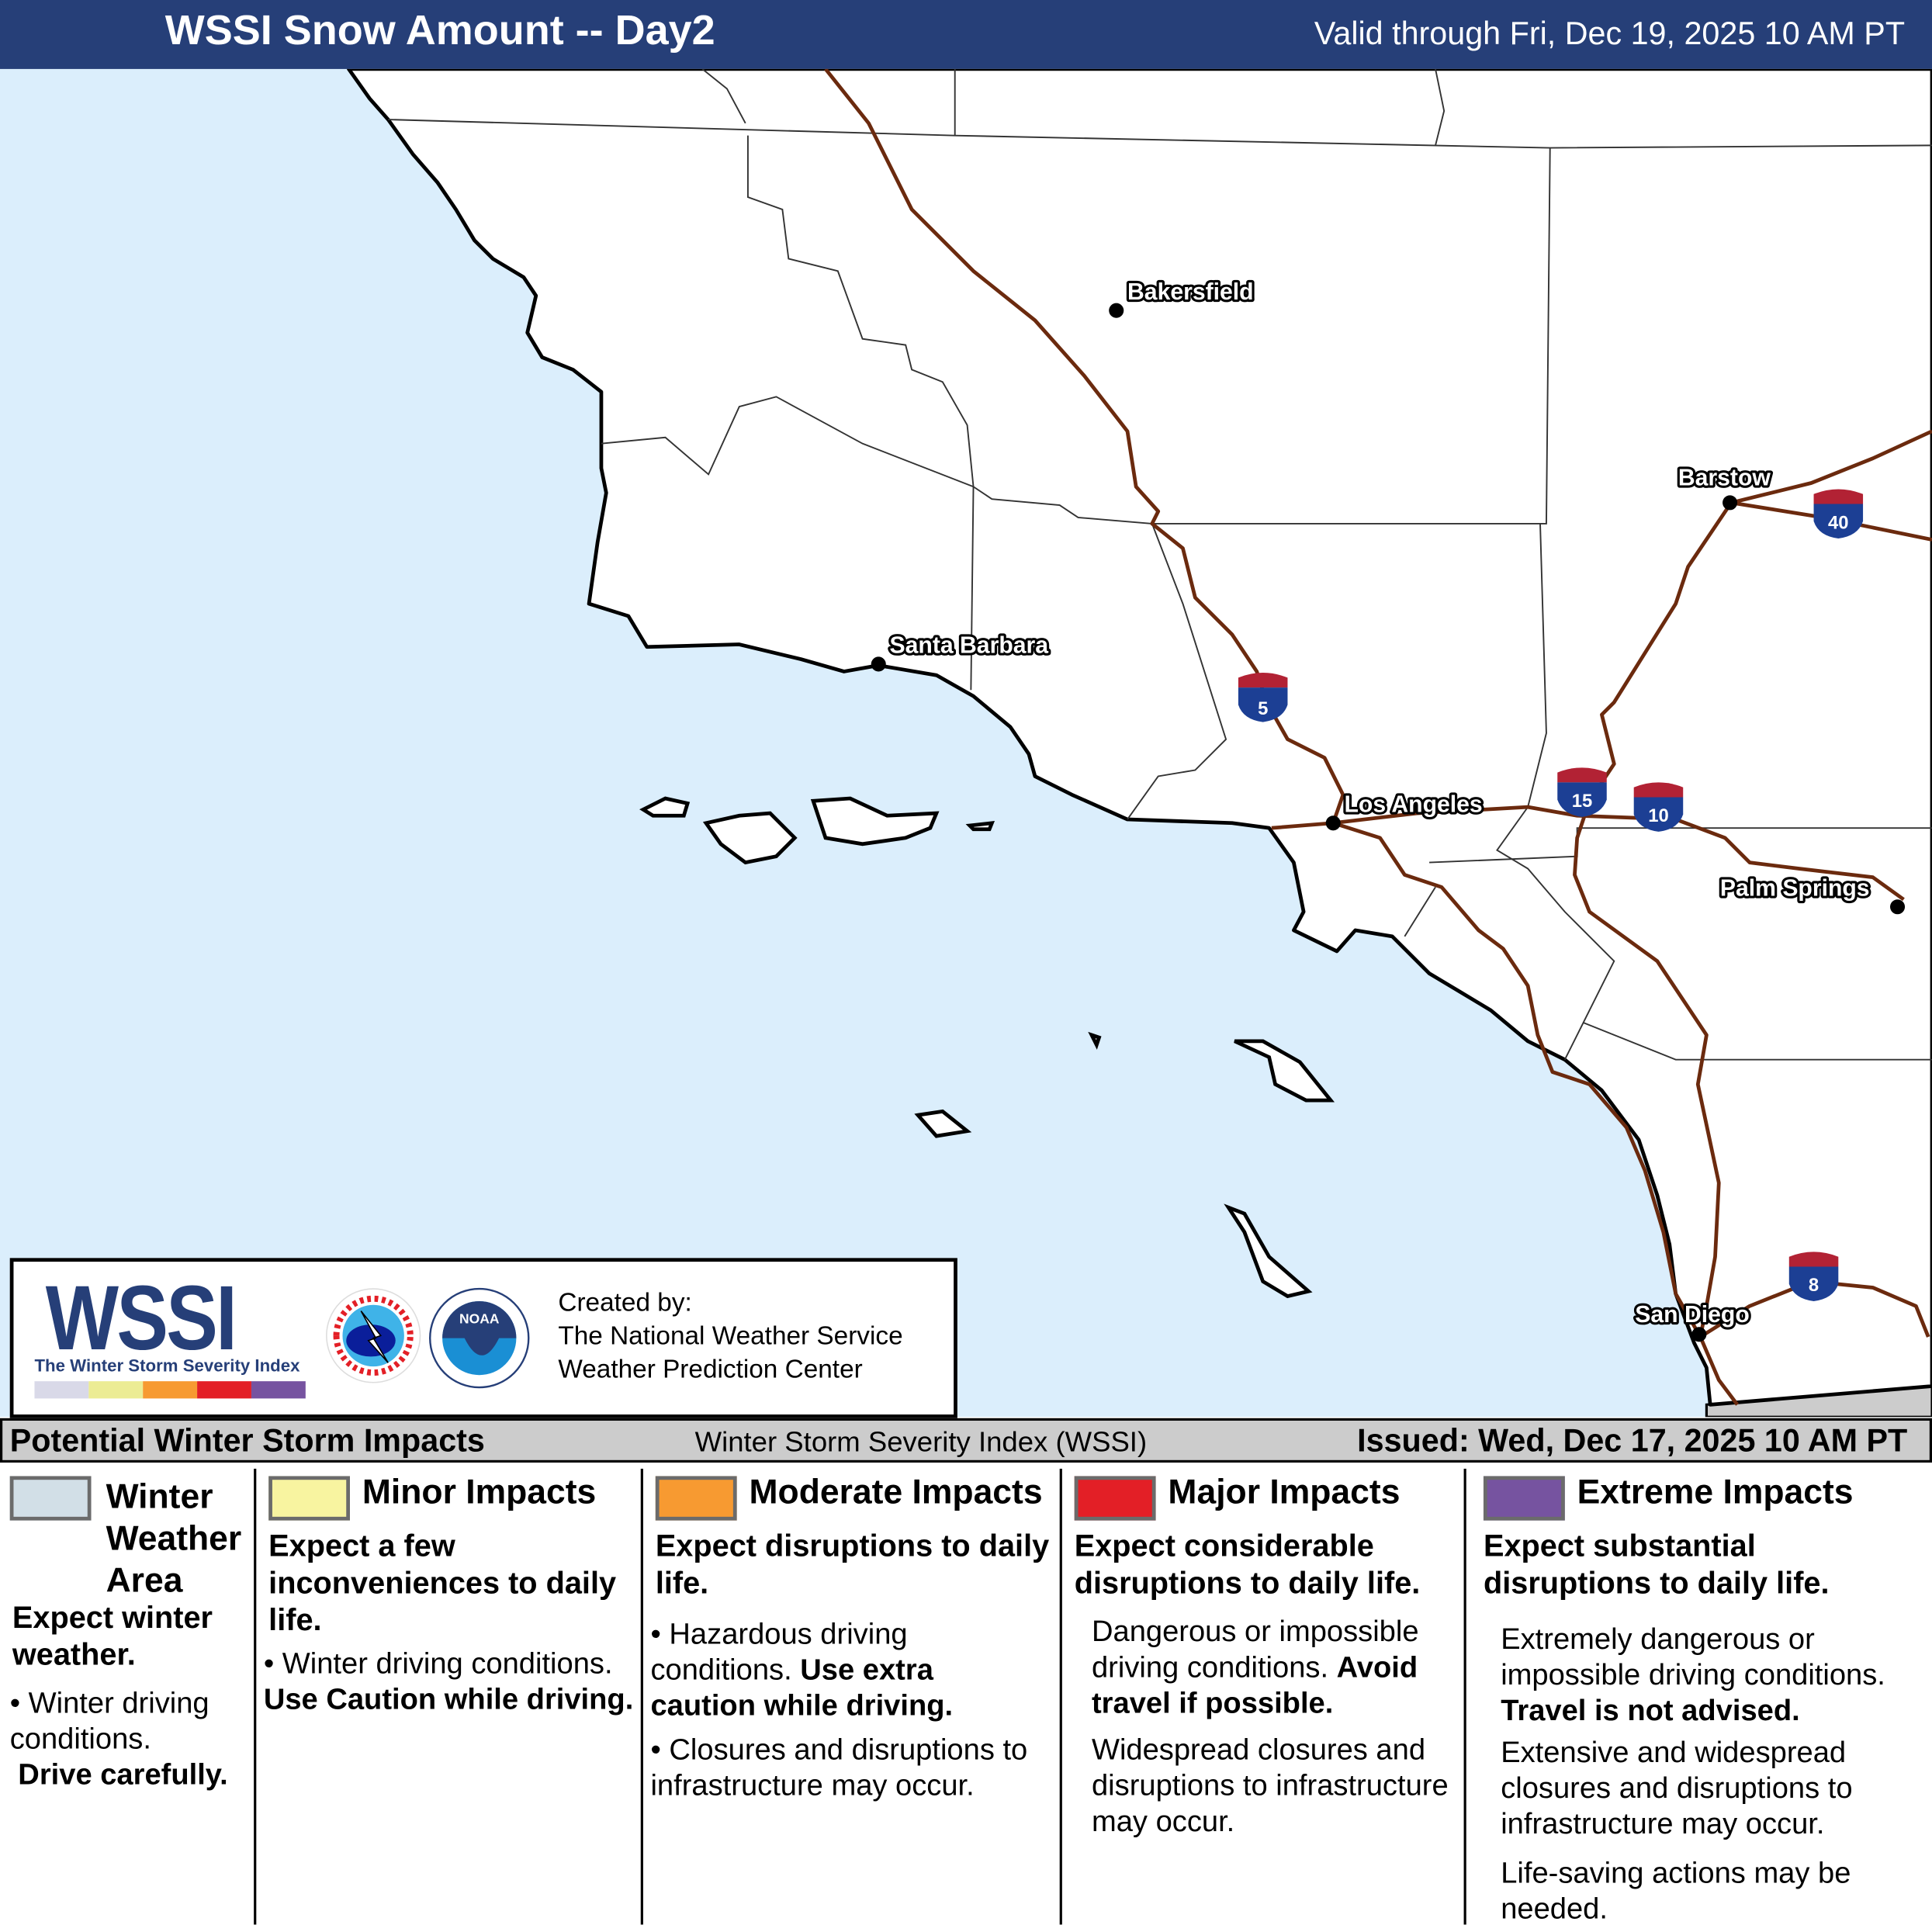 The width and height of the screenshot is (1932, 1932). I want to click on i15-route, so click(1656, 953).